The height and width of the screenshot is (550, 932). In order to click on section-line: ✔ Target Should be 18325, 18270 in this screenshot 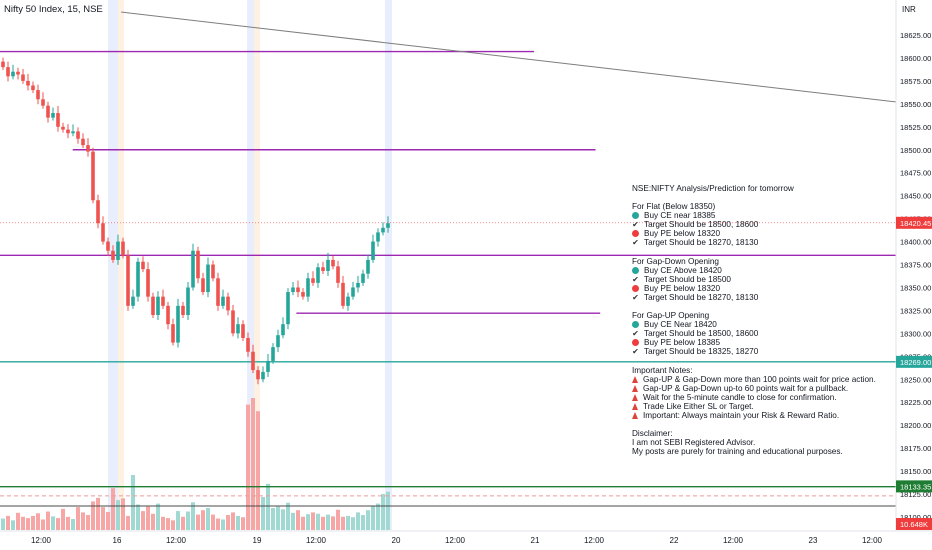, I will do `click(762, 351)`.